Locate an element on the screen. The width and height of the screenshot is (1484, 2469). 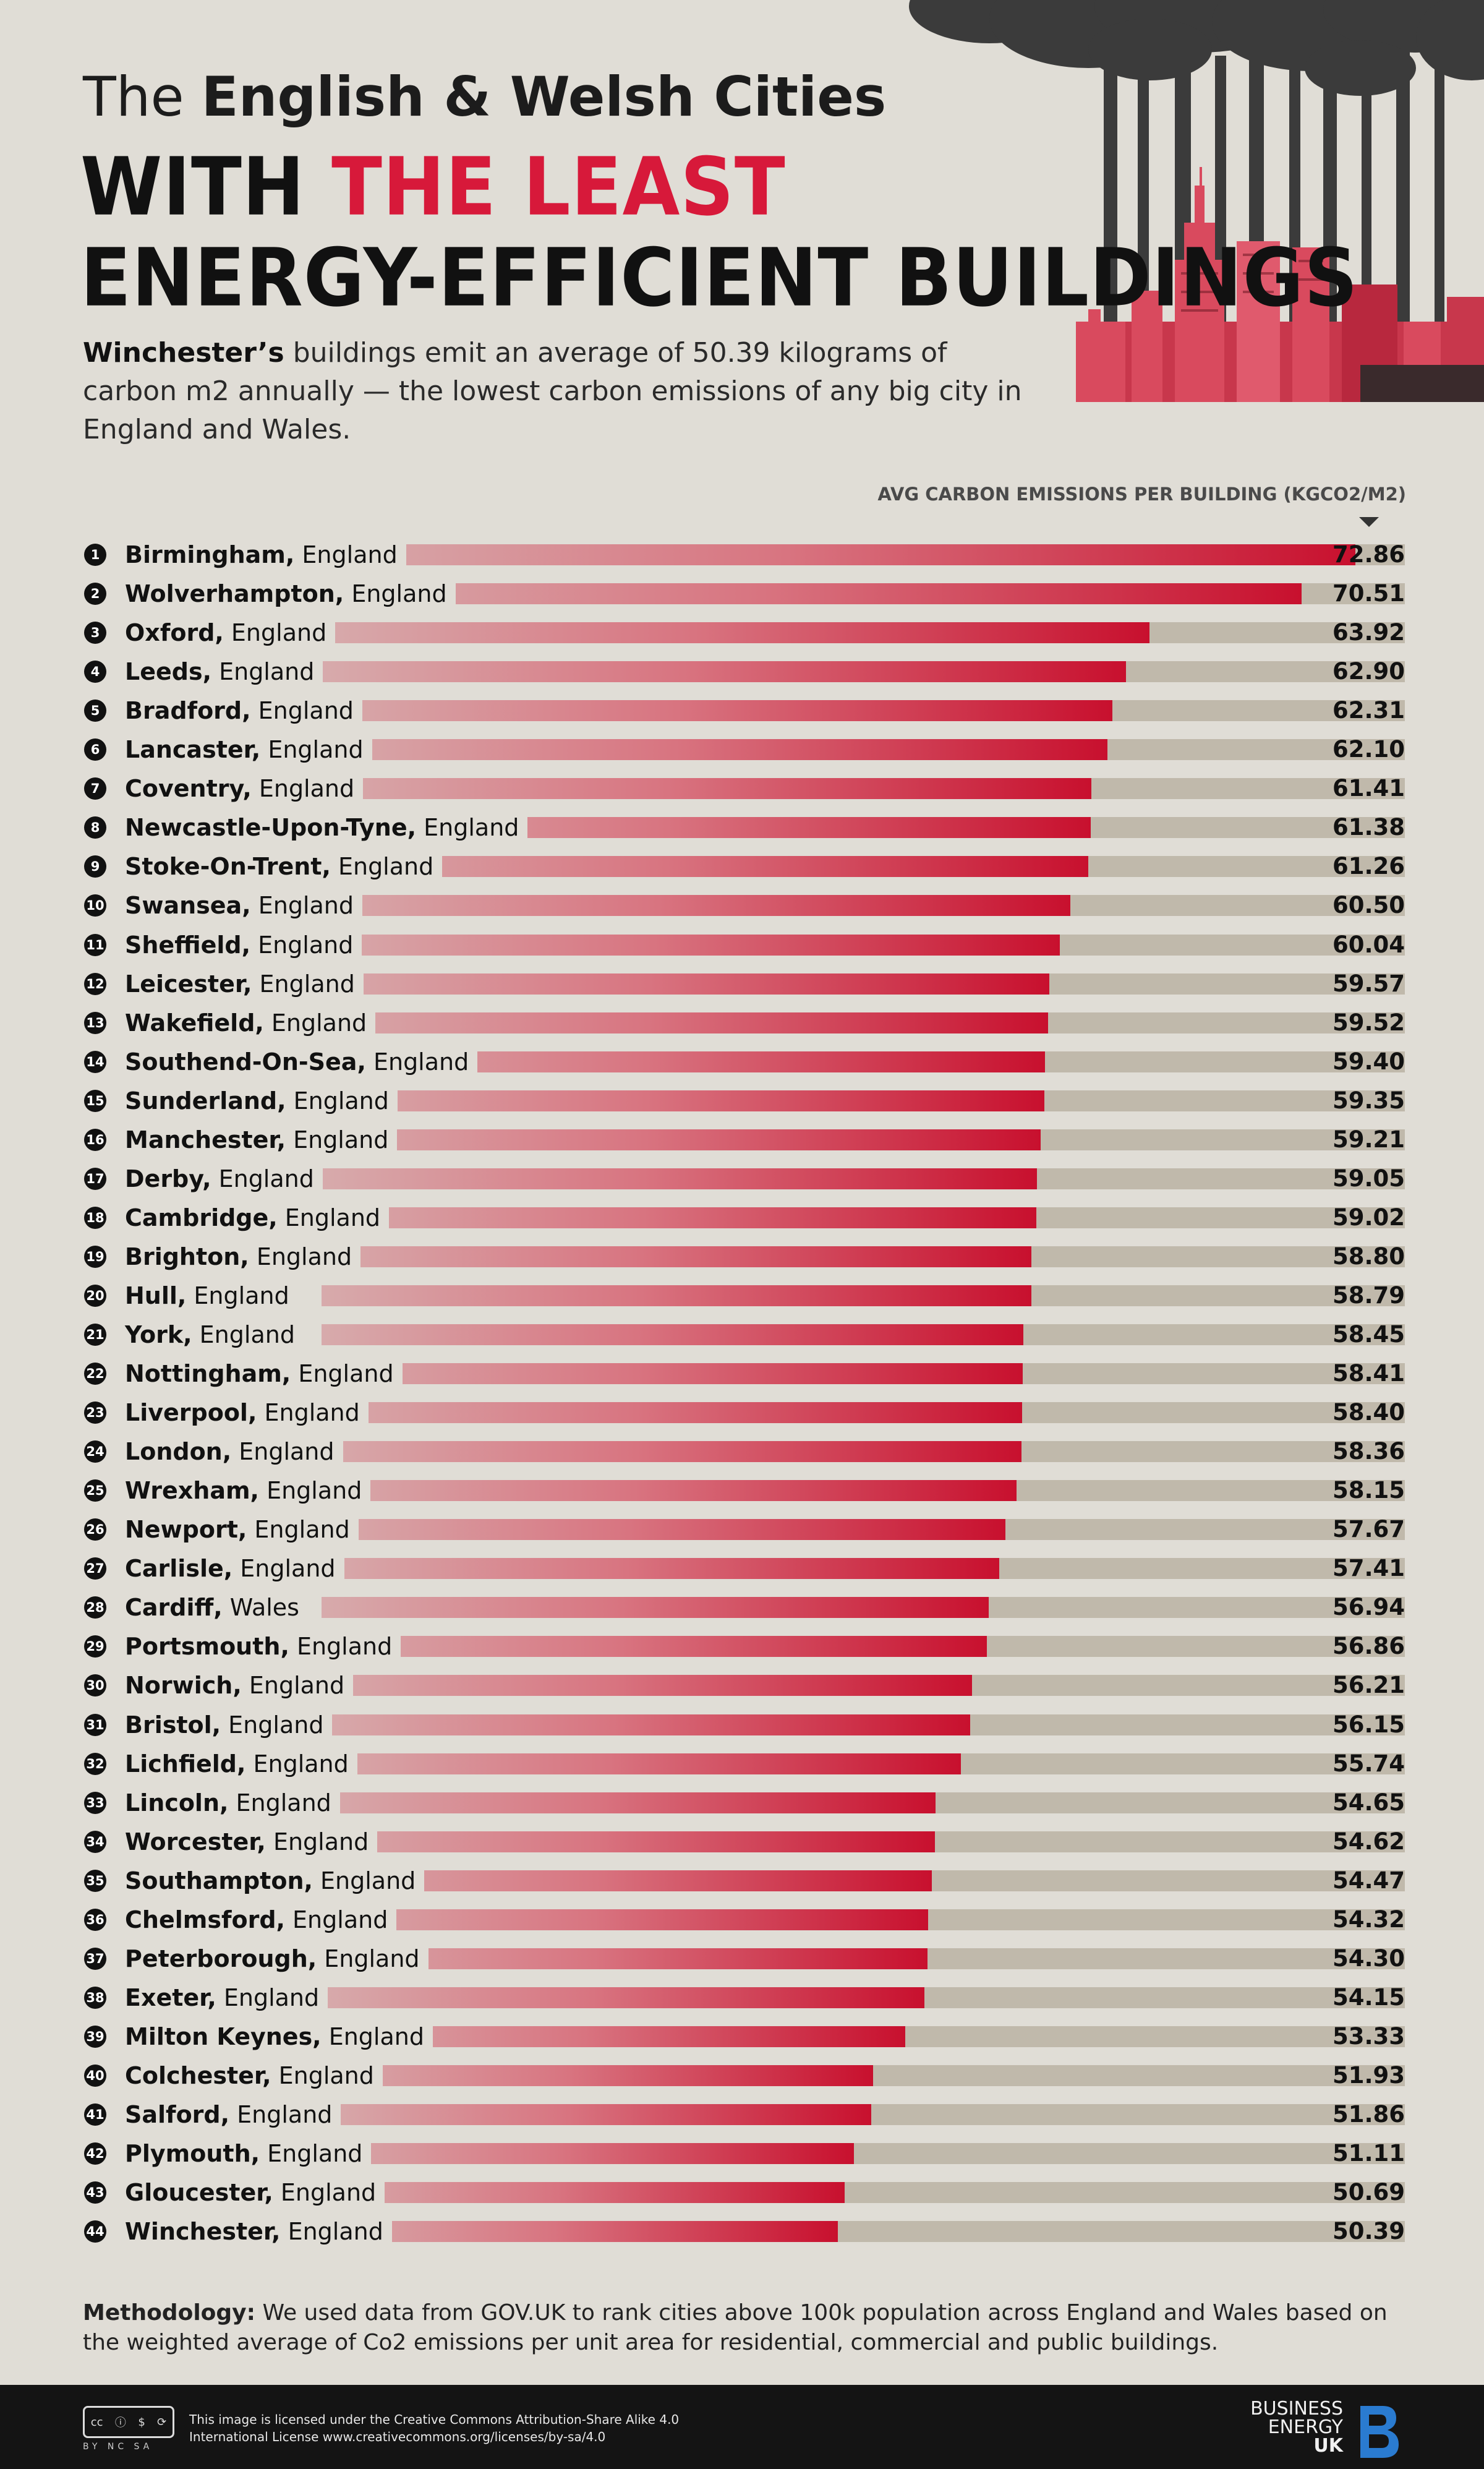
data-label: 62.10 is located at coordinates (1368, 749).